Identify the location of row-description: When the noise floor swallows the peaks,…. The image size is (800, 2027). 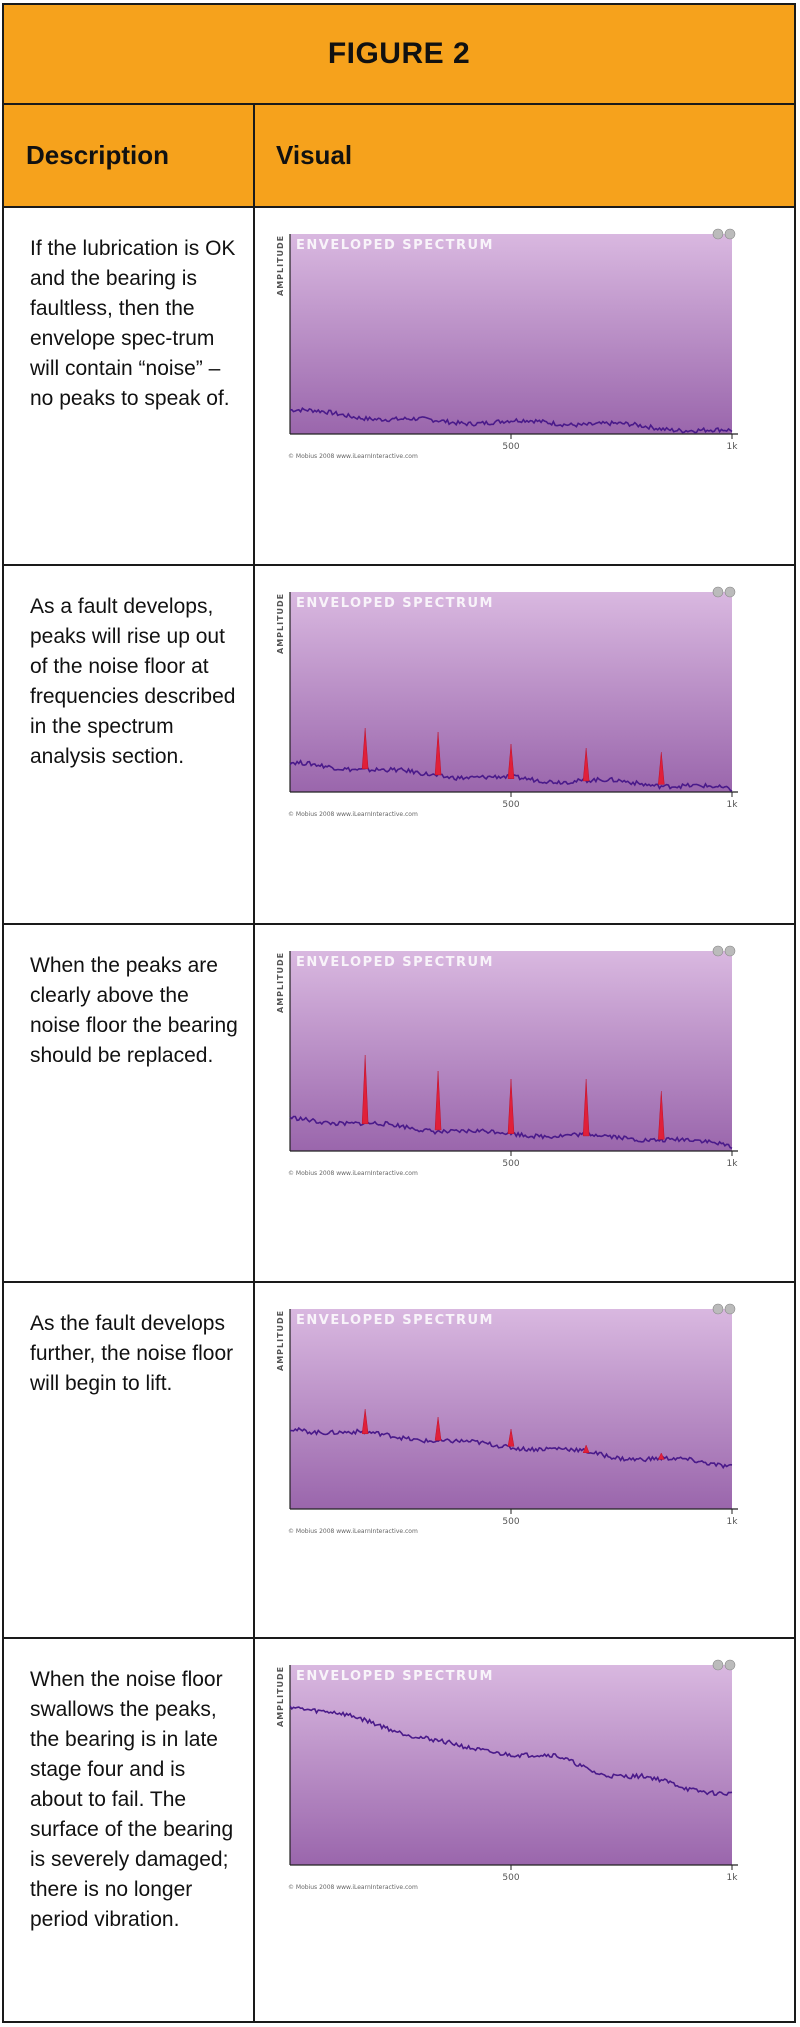
(132, 1799).